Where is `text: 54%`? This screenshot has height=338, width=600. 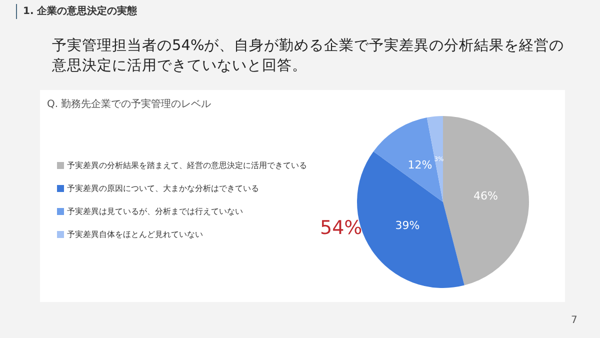 text: 54% is located at coordinates (341, 228).